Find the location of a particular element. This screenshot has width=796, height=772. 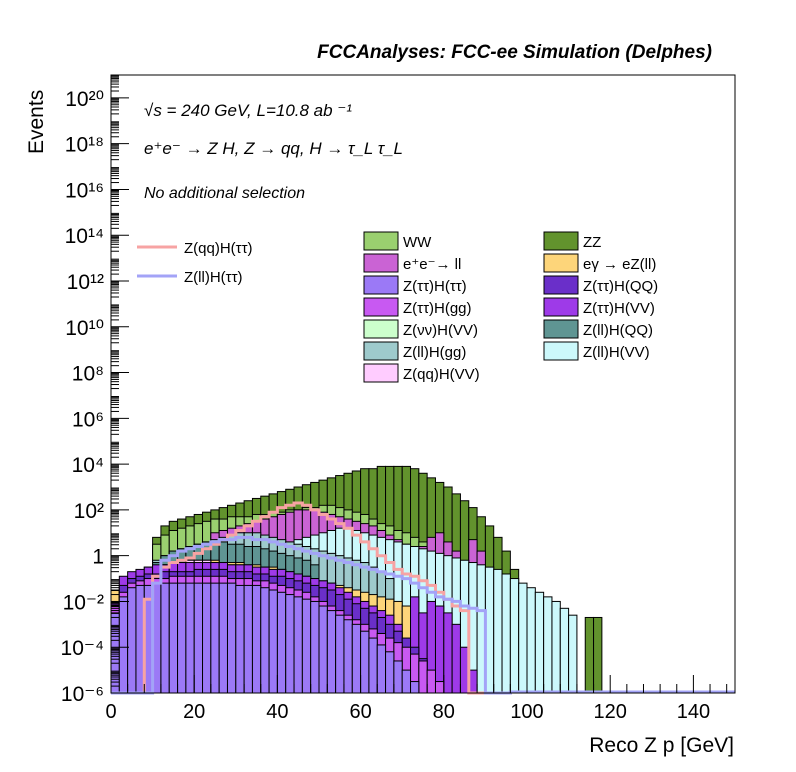

x-tick-label: 60 is located at coordinates (360, 712).